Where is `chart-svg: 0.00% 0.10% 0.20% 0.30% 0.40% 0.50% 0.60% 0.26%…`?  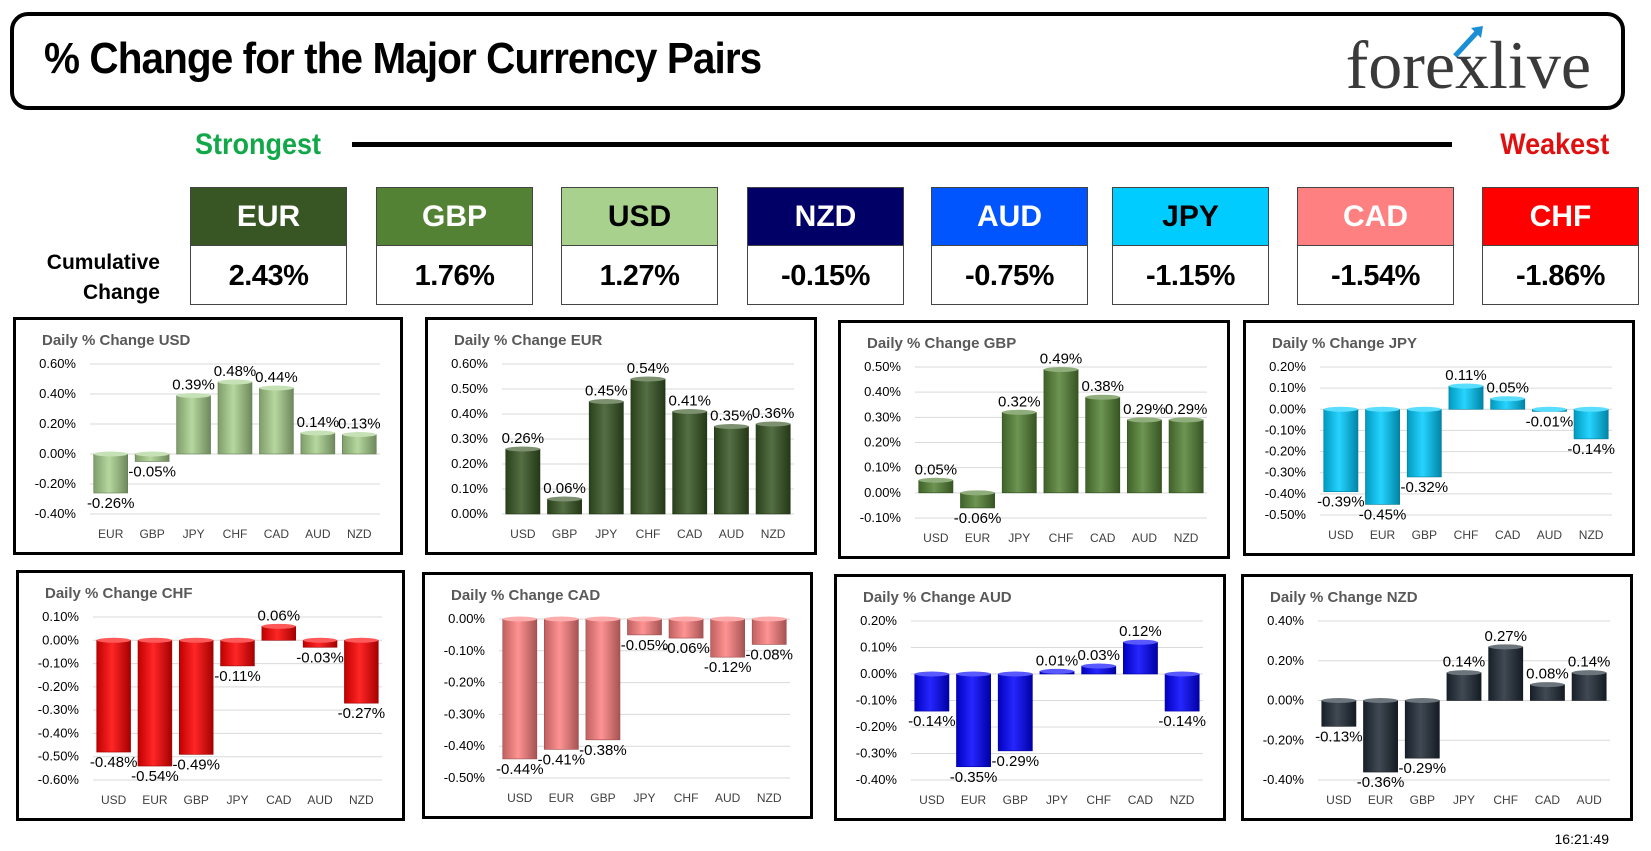
chart-svg: 0.00% 0.10% 0.20% 0.30% 0.40% 0.50% 0.60% 0.26%… is located at coordinates (622, 448).